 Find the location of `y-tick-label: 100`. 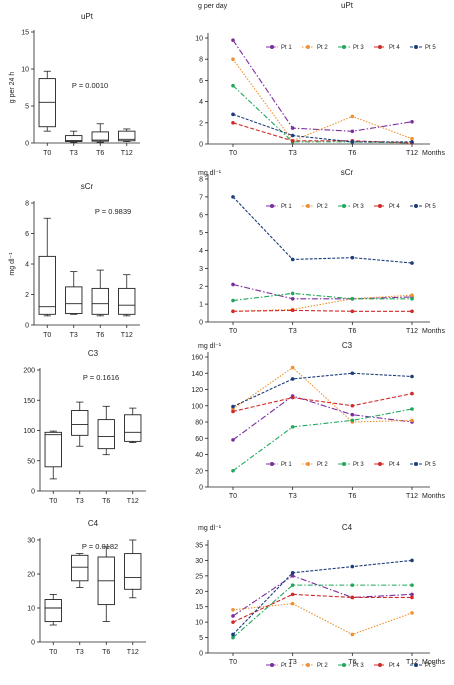

y-tick-label: 100 is located at coordinates (197, 406).